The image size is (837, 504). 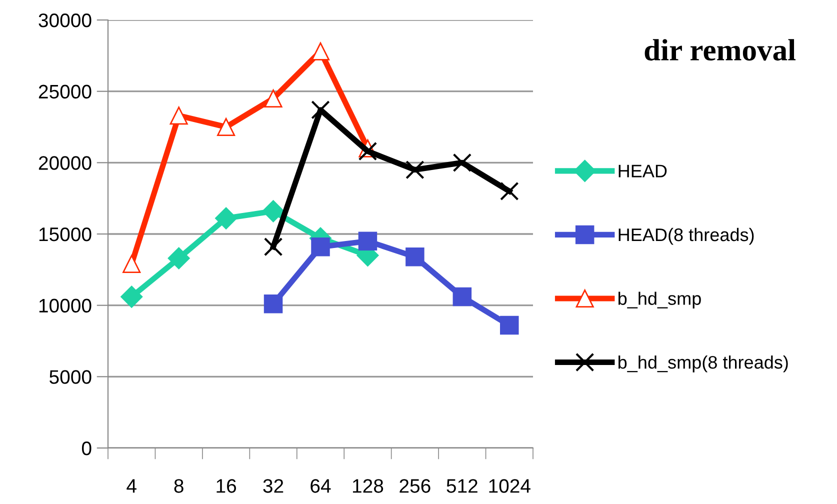 I want to click on y-tick-label: 10000, so click(x=65, y=305).